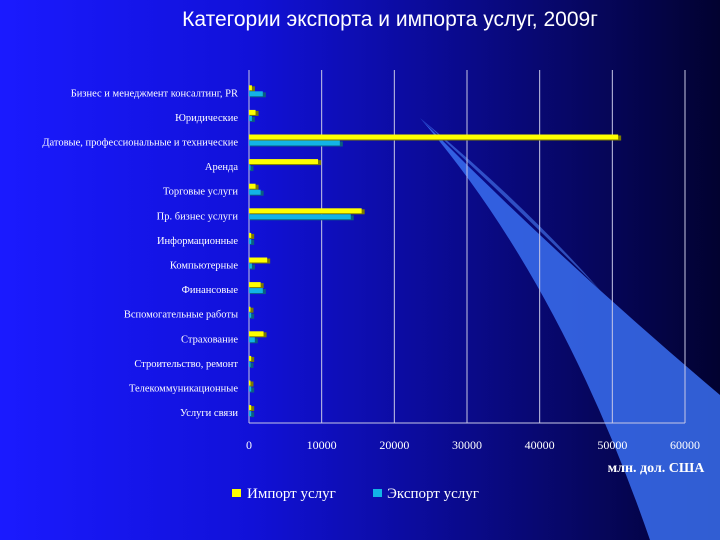  Describe the element at coordinates (210, 290) in the screenshot. I see `category-label: Финансовые` at that location.